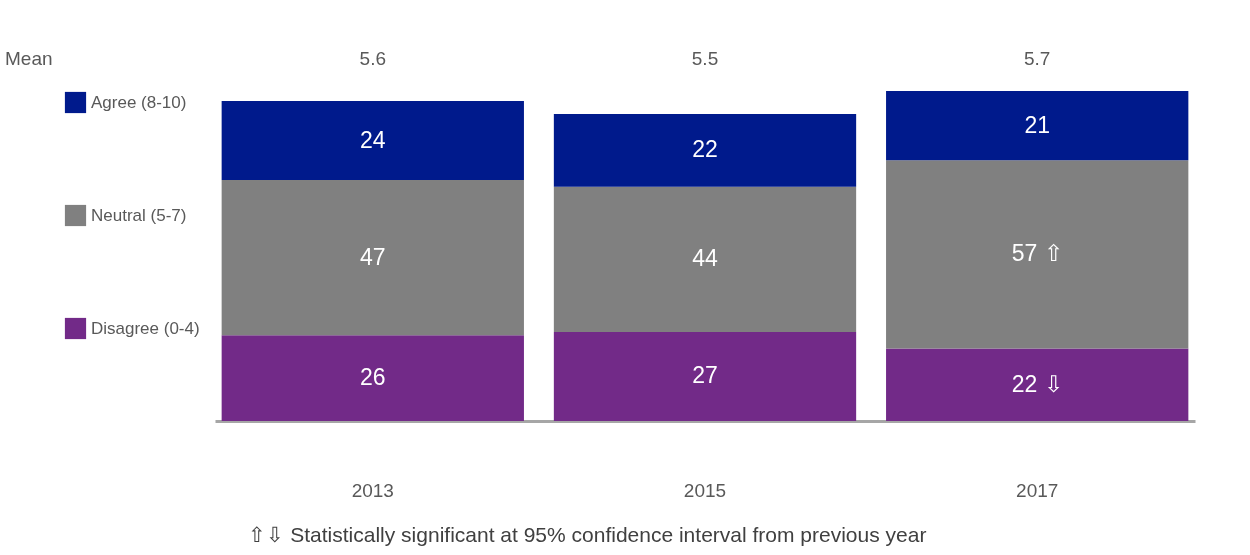  Describe the element at coordinates (372, 490) in the screenshot. I see `x-tick-label: 2013` at that location.